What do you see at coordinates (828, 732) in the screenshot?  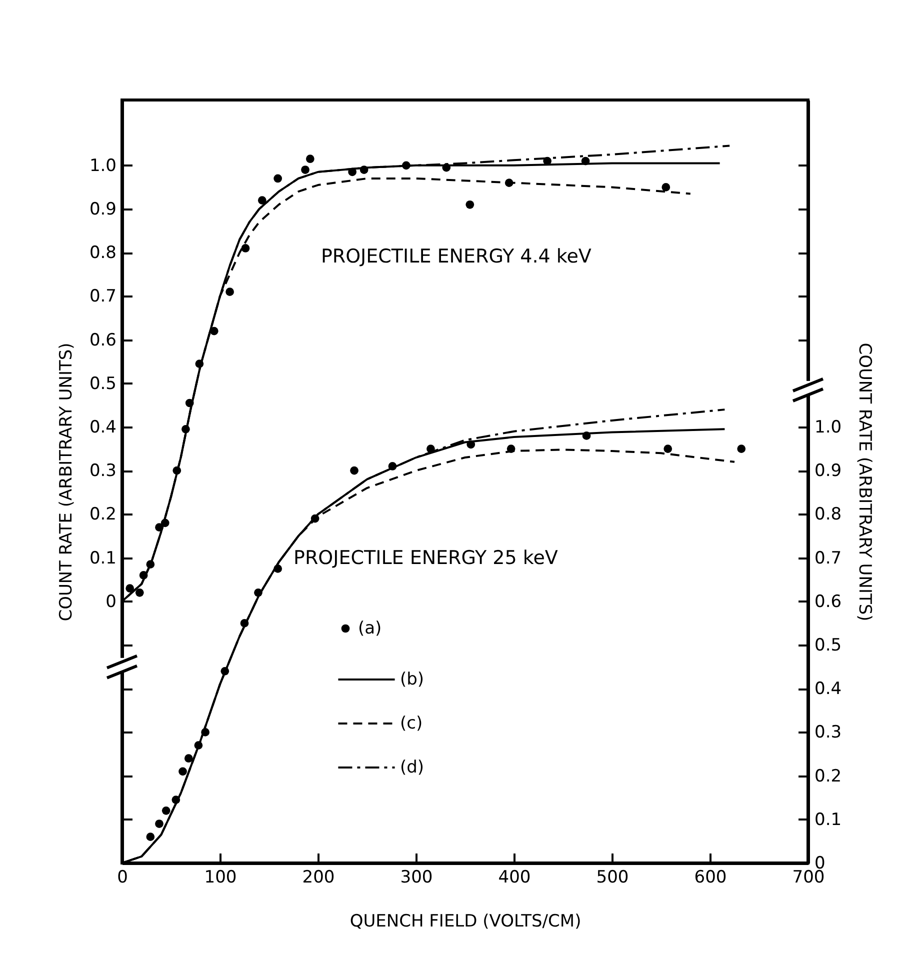 I see `y2-tick-label: 0.3` at bounding box center [828, 732].